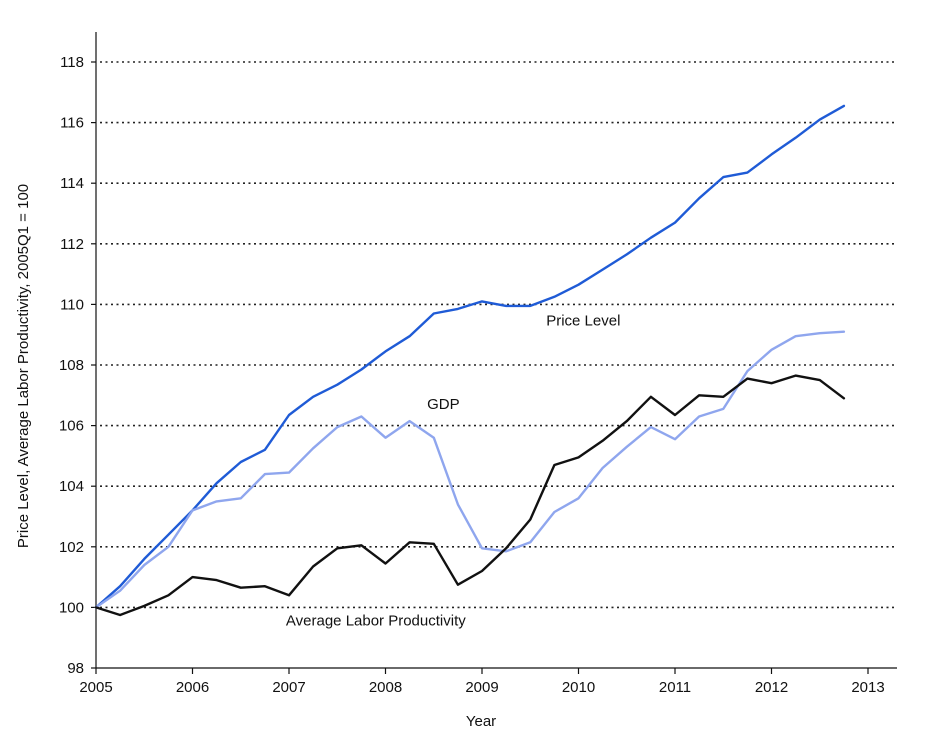 Image resolution: width=927 pixels, height=743 pixels. Describe the element at coordinates (71, 486) in the screenshot. I see `y-tick-label: 104` at that location.